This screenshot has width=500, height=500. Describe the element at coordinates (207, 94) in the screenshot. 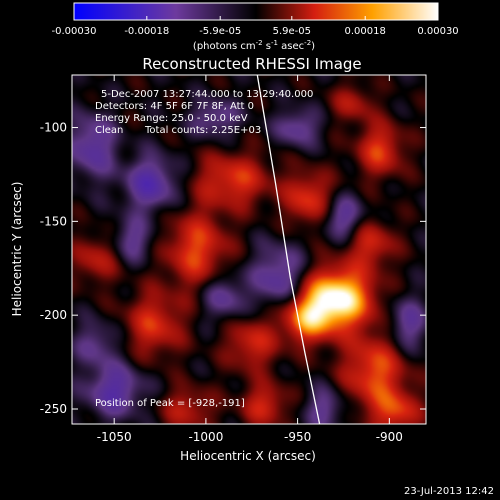

I see `time-range-text: 5-Dec-2007 13:27:44.000 to 13:29:40.000` at that location.